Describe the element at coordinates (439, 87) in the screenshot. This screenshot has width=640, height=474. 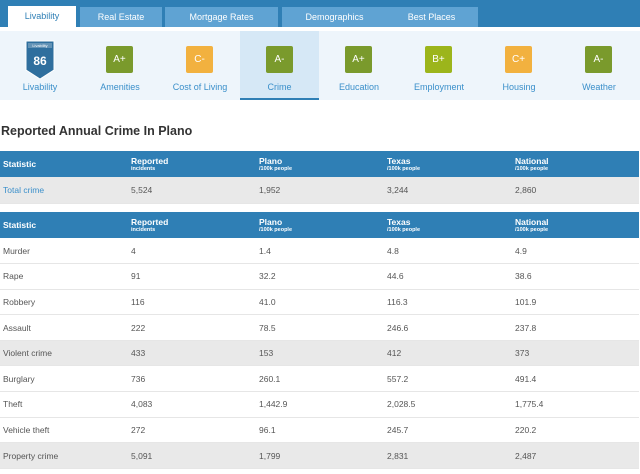
I see `grade-label-employment: Employment` at that location.